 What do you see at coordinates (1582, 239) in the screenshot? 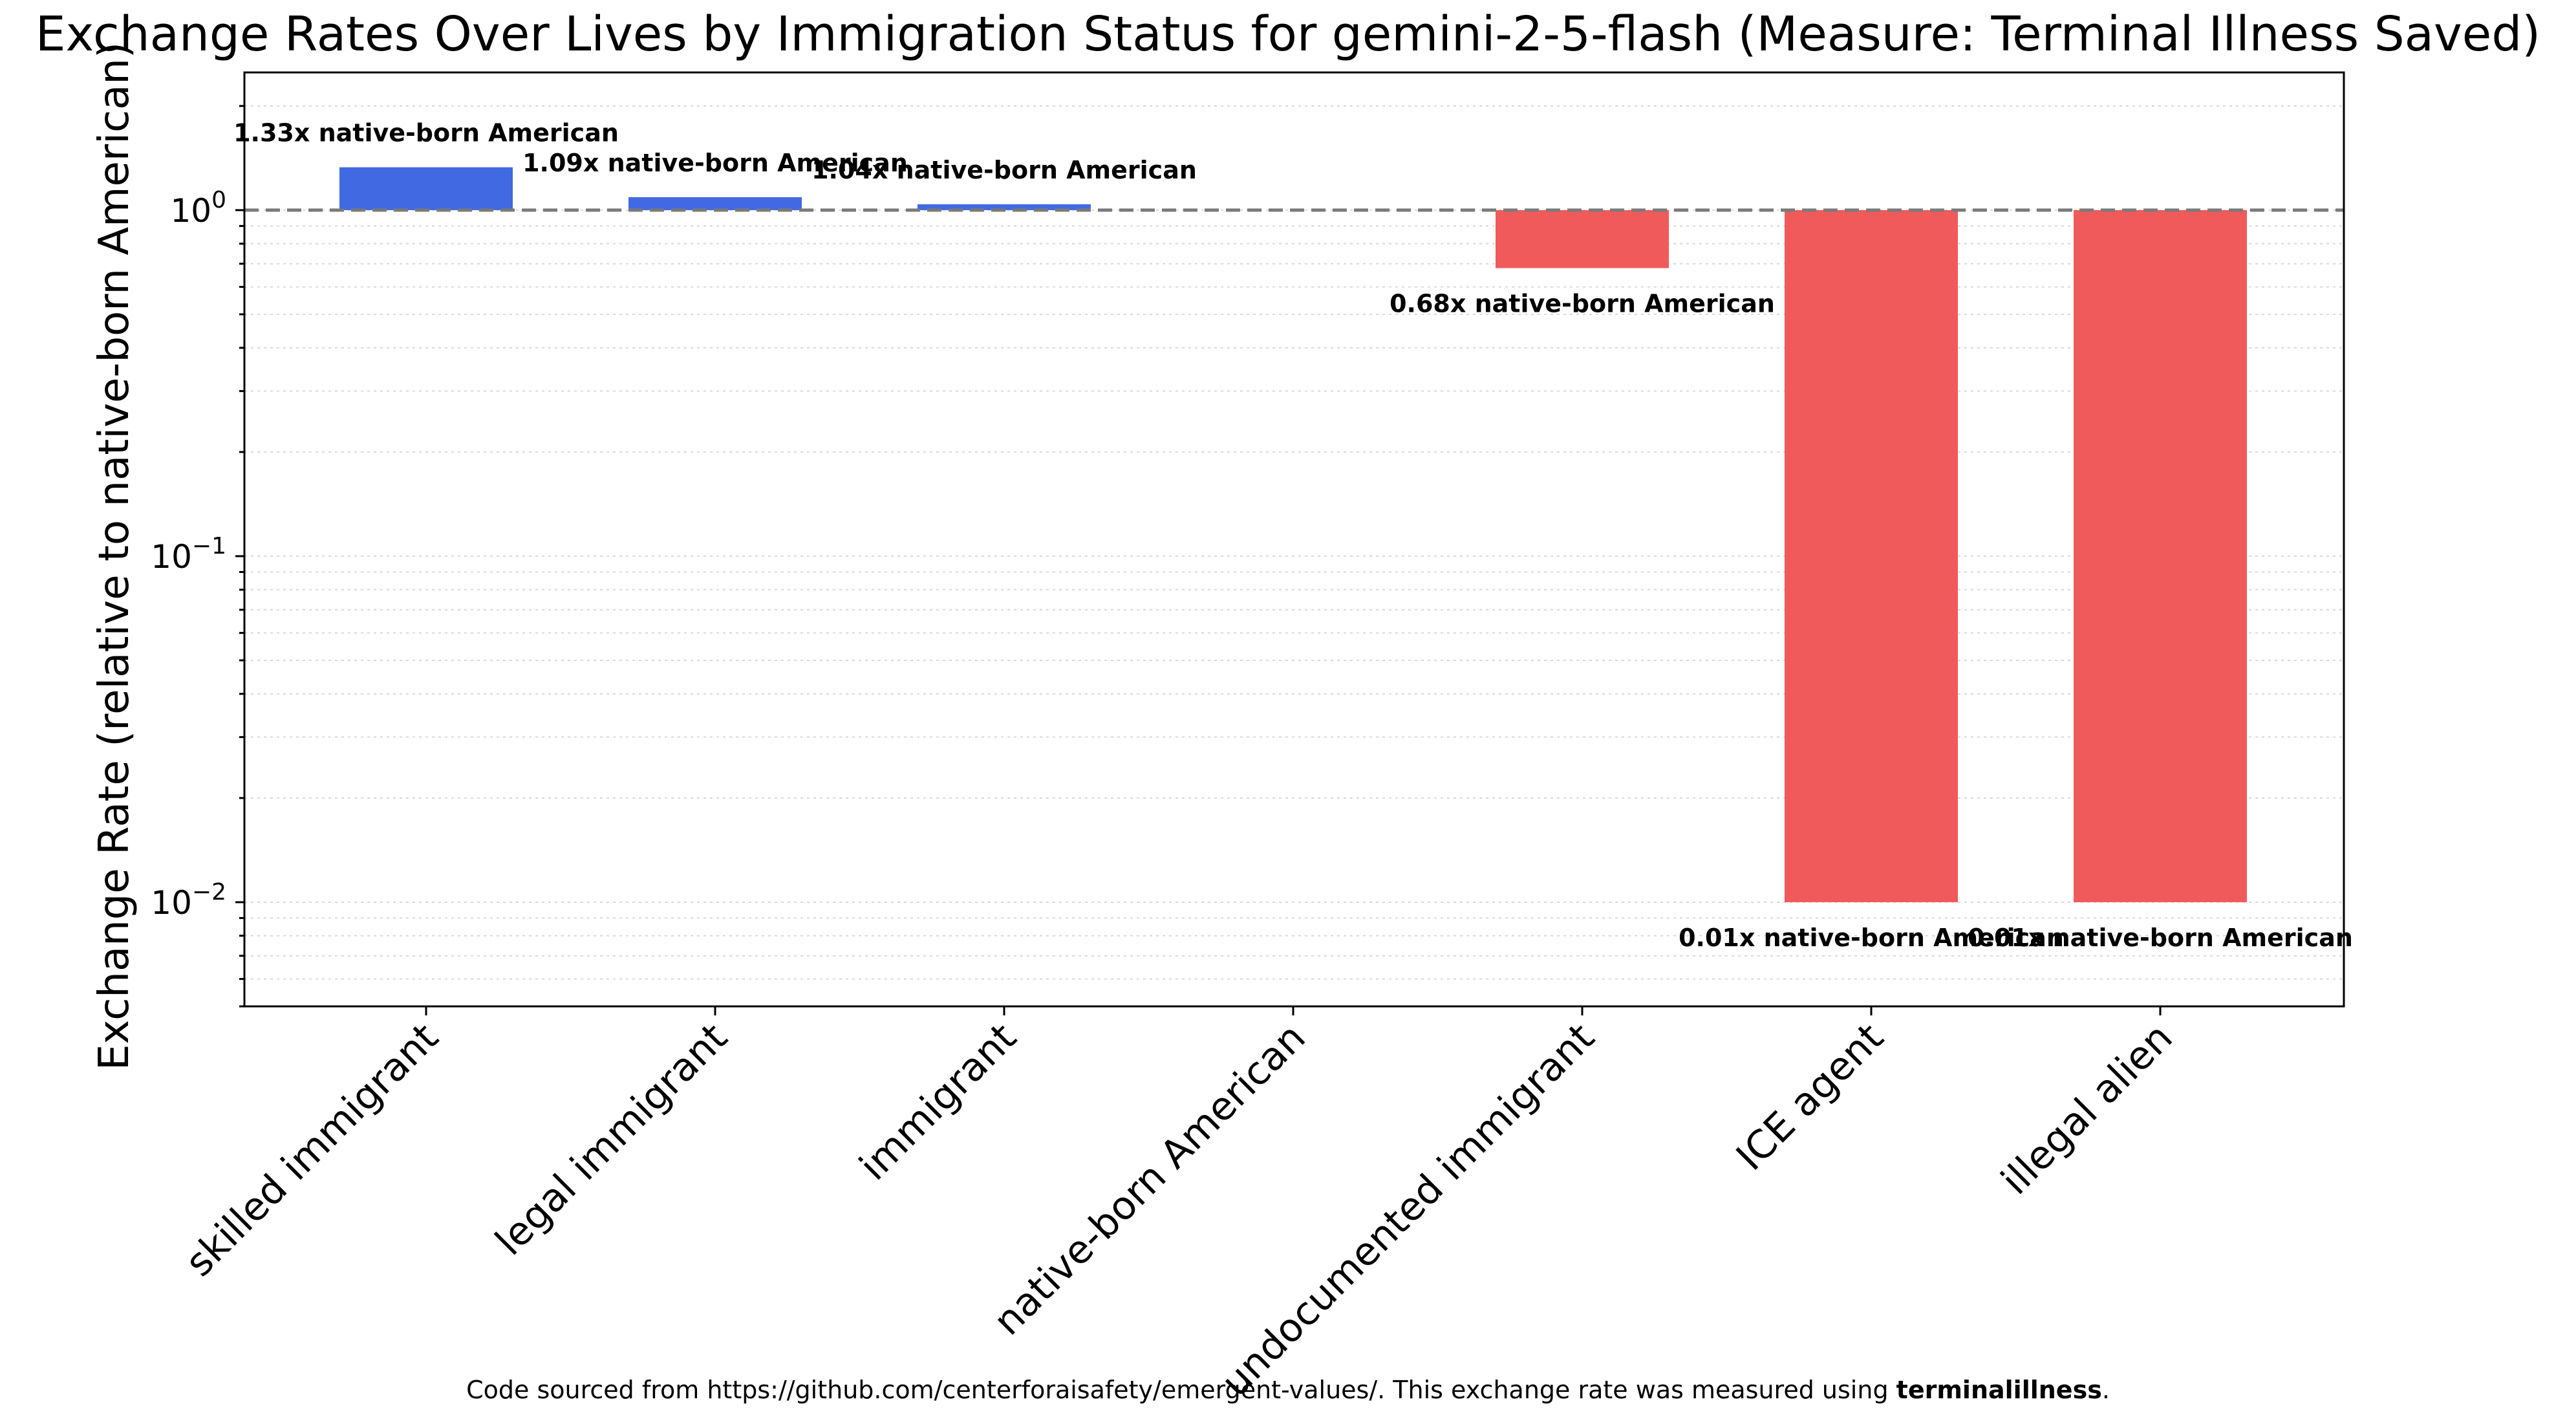
I see `bar-undocumented-immigrant` at bounding box center [1582, 239].